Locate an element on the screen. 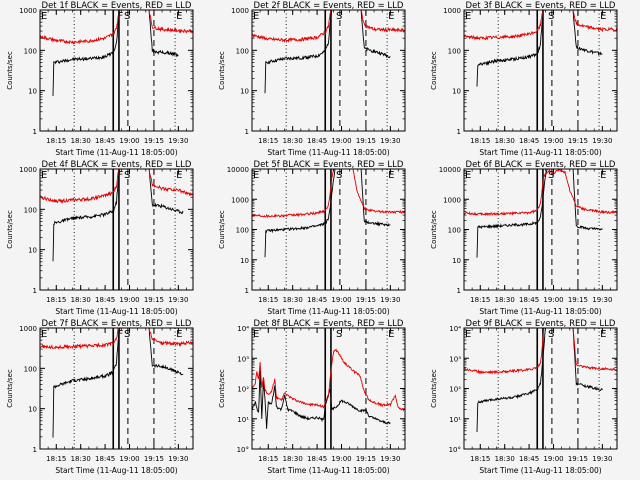  y-tick-label: 10¹ is located at coordinates (243, 420).